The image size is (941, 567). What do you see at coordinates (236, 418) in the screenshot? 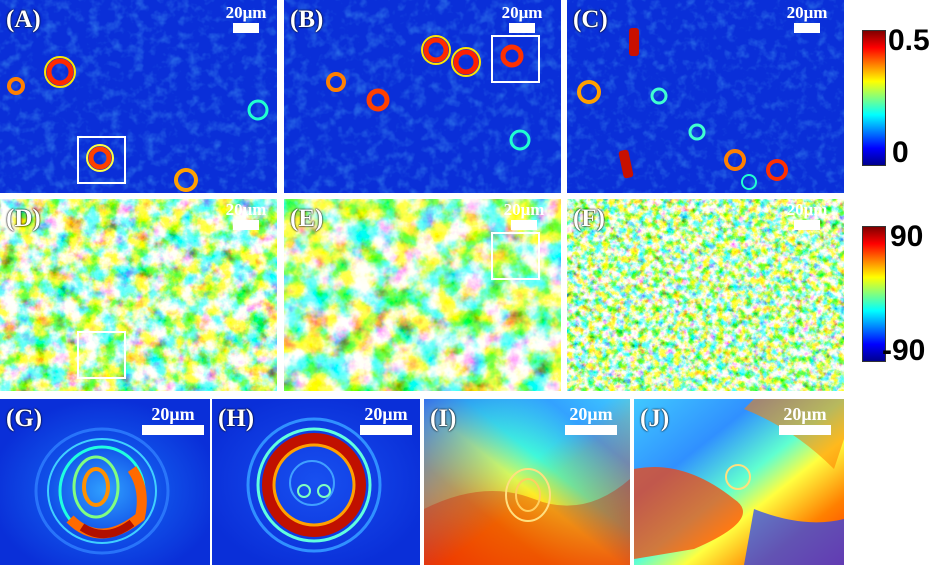
I see `panel-label: (H)` at bounding box center [236, 418].